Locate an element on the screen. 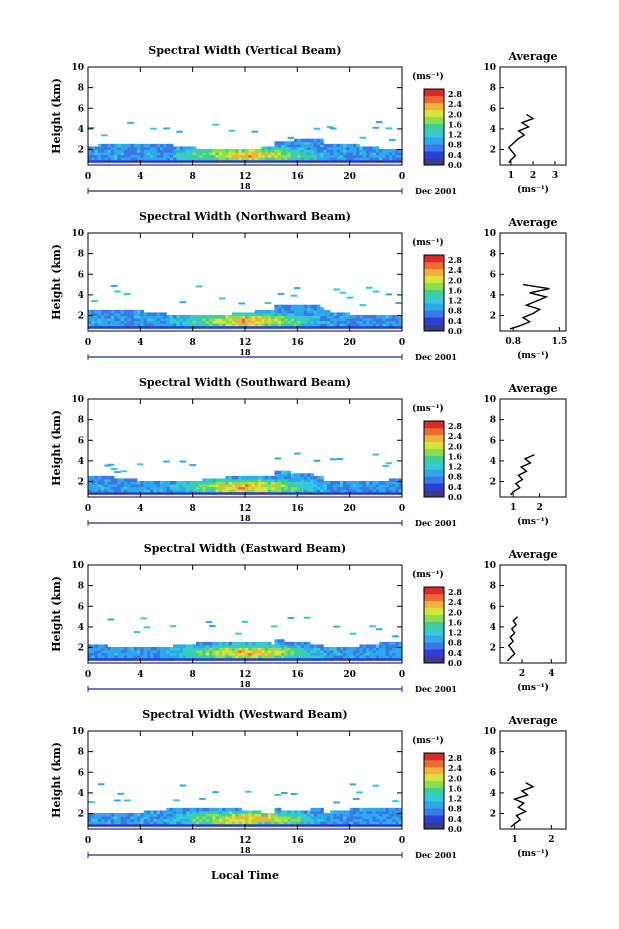 This screenshot has height=929, width=619. average-frame is located at coordinates (533, 780).